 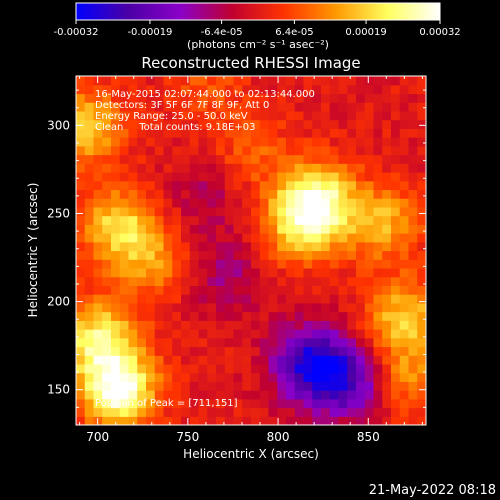 What do you see at coordinates (58, 213) in the screenshot?
I see `y-tick-label: 250` at bounding box center [58, 213].